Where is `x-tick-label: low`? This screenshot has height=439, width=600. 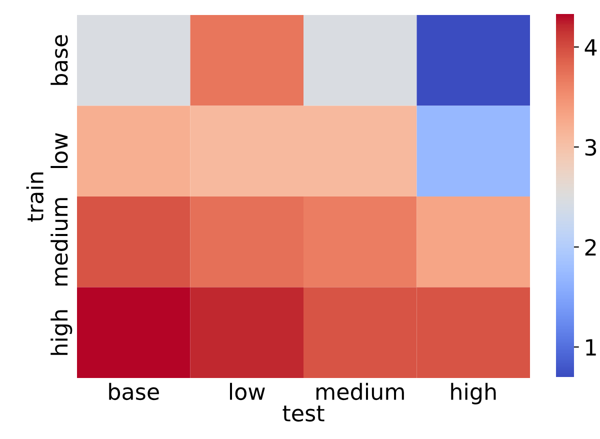
x-tick-label: low is located at coordinates (247, 391).